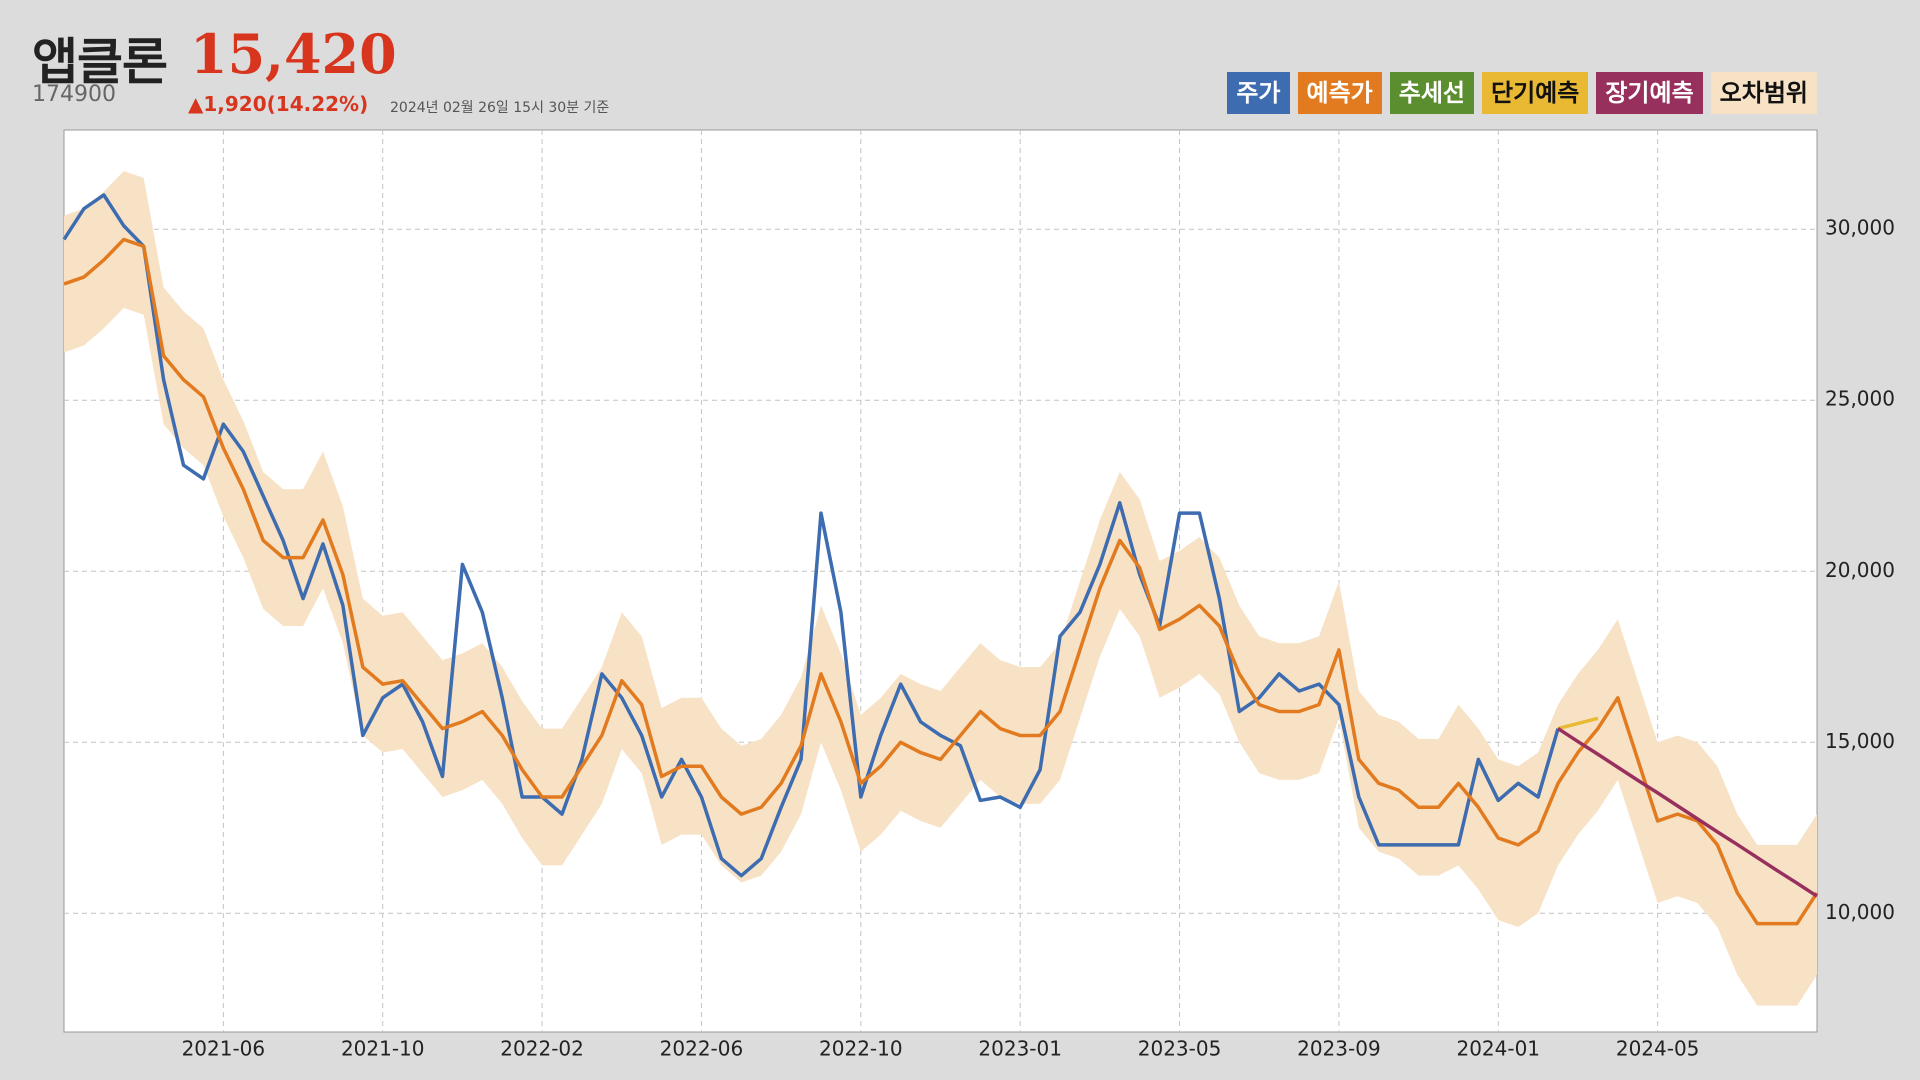  What do you see at coordinates (1020, 1049) in the screenshot?
I see `x-tick-label: 2023-01` at bounding box center [1020, 1049].